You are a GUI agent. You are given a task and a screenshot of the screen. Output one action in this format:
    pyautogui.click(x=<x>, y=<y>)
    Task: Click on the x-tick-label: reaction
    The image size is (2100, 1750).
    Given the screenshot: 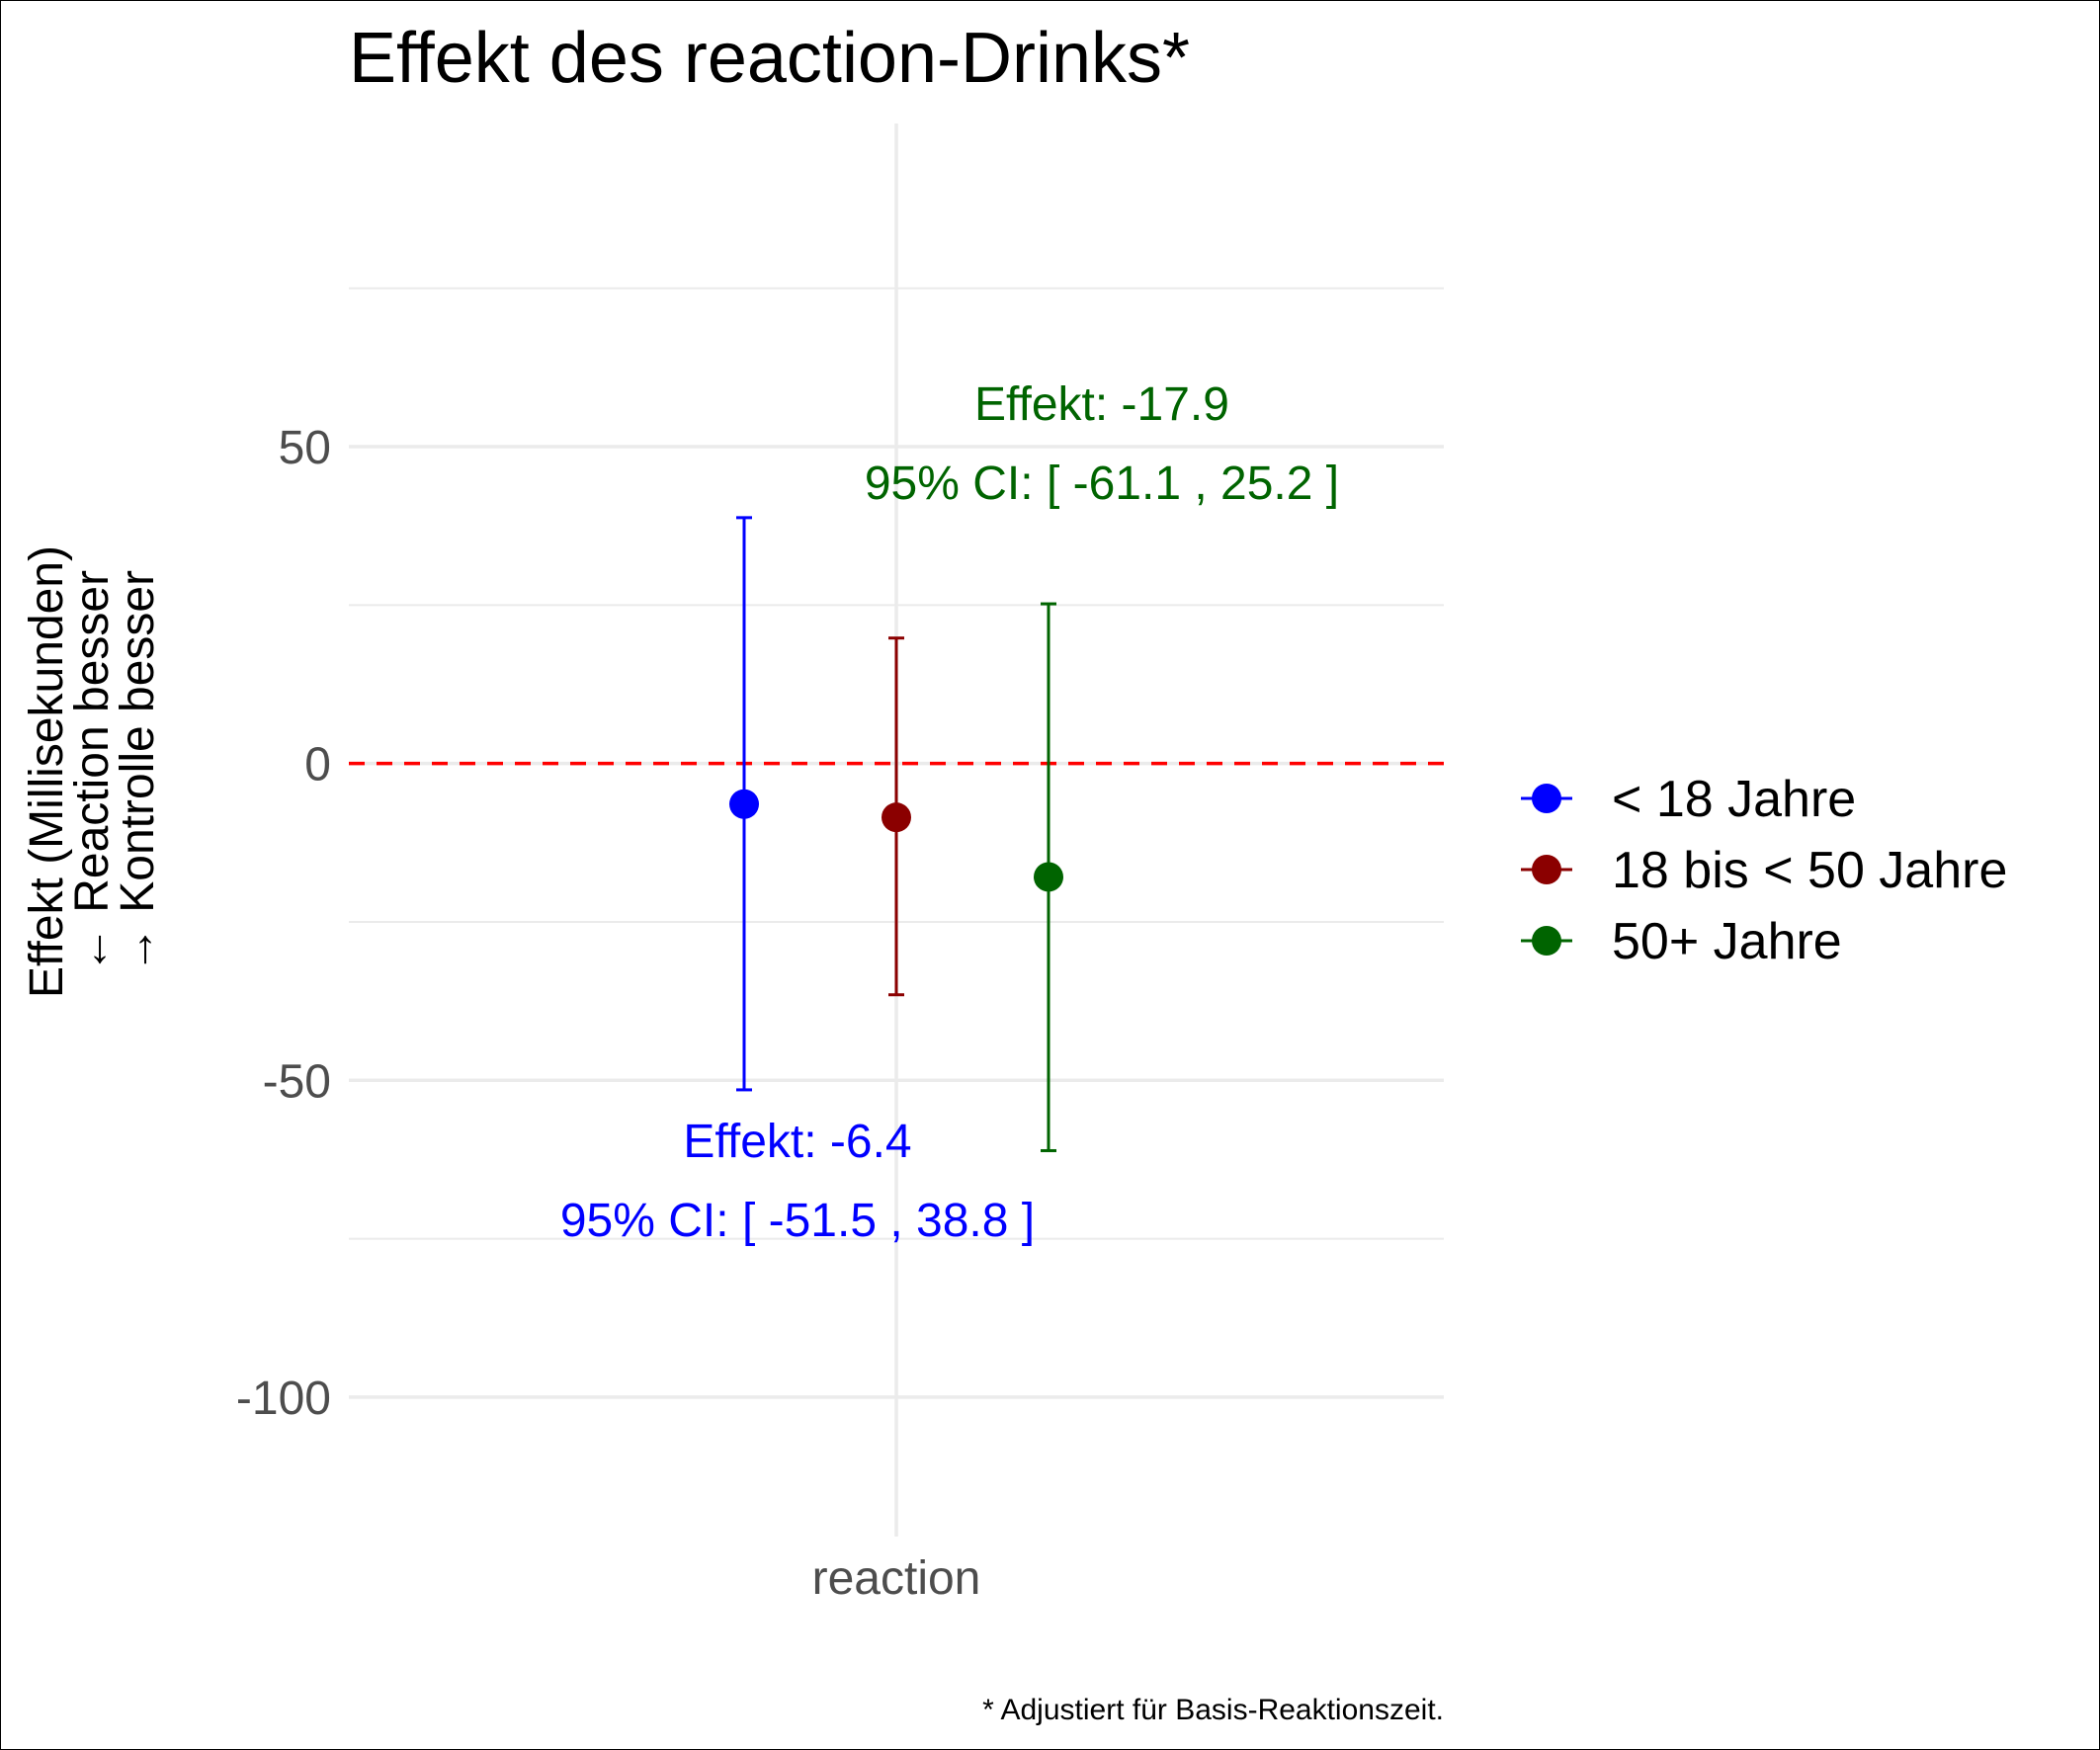 What is the action you would take?
    pyautogui.click(x=896, y=1578)
    